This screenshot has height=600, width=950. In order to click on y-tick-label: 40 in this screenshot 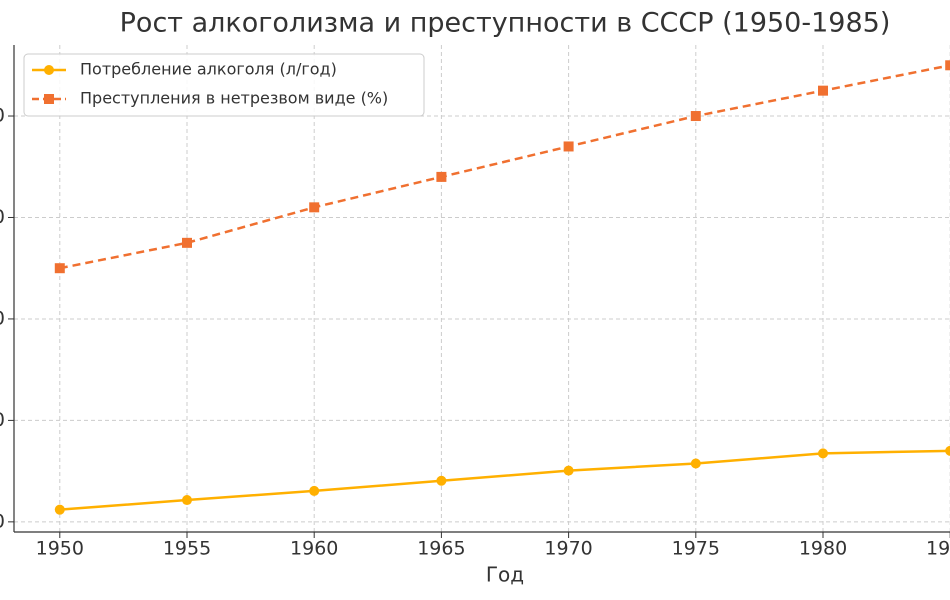, I will do `click(2, 318)`.